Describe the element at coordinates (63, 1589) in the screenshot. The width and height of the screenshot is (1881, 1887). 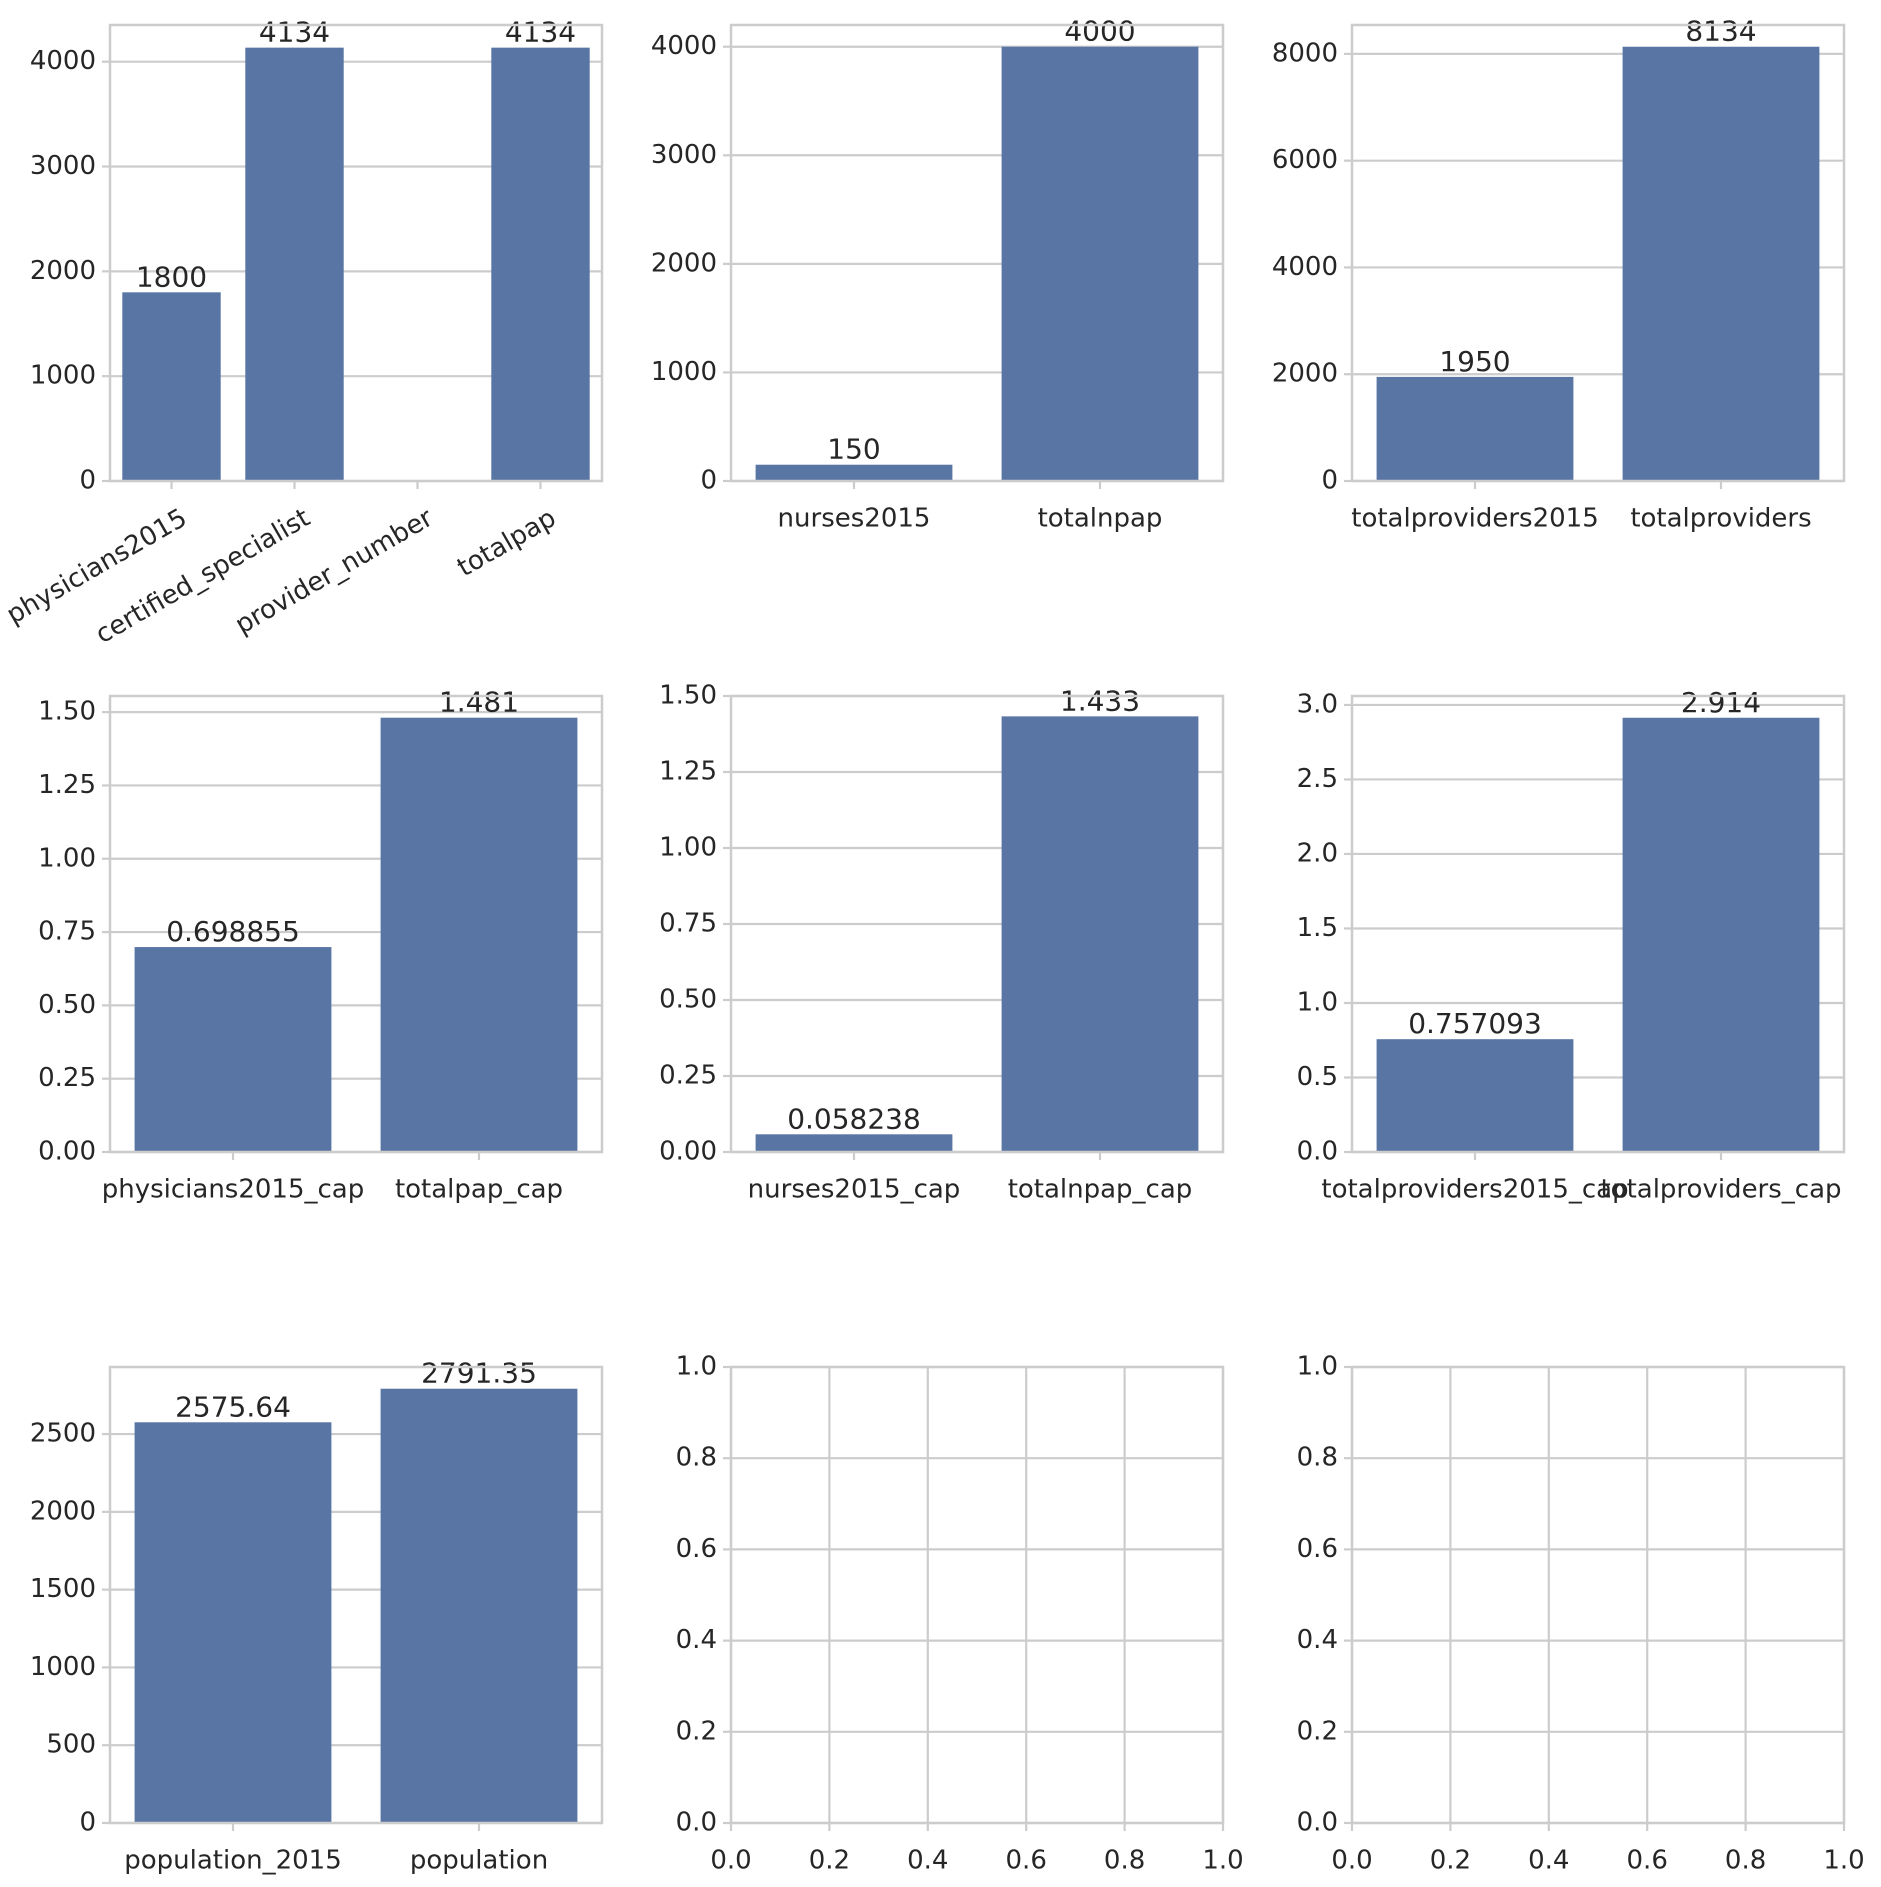
I see `y-tick-label: 1500` at that location.